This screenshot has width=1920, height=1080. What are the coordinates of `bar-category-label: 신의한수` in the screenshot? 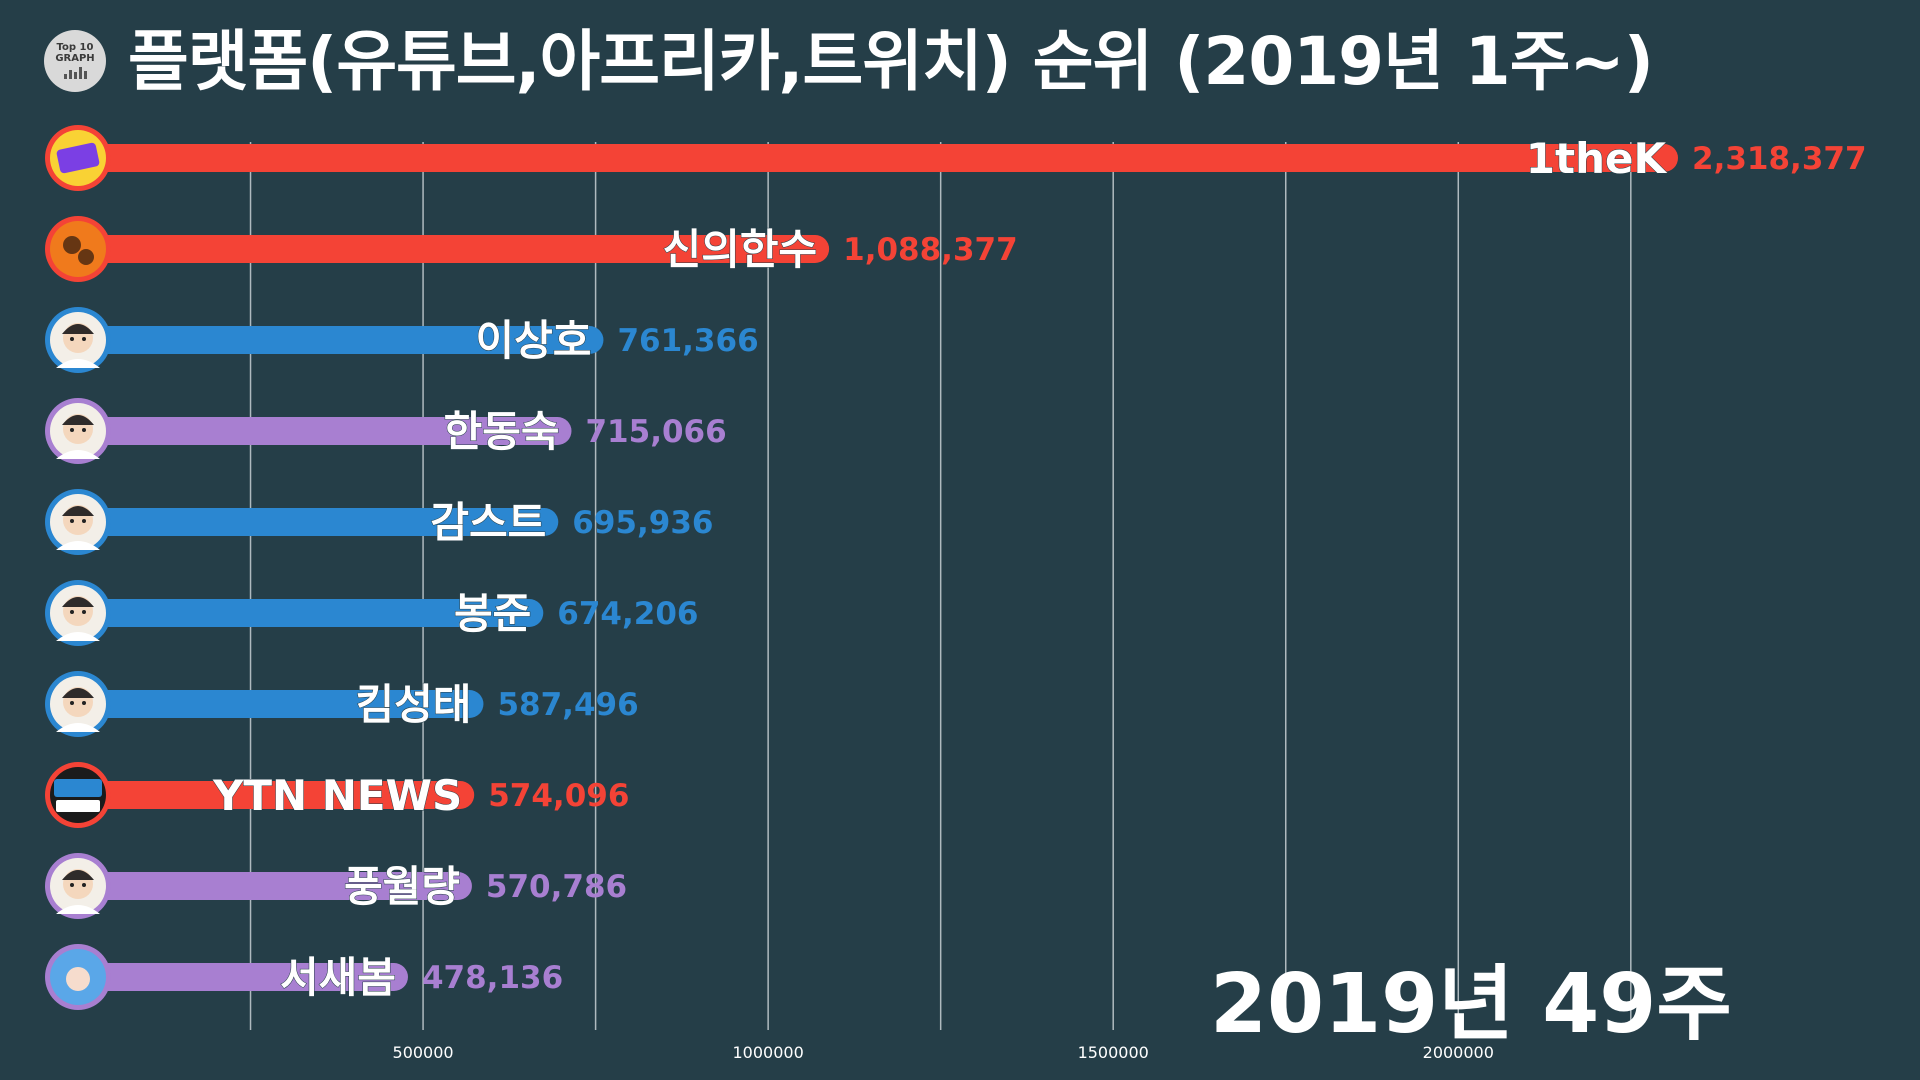 It's located at (740, 249).